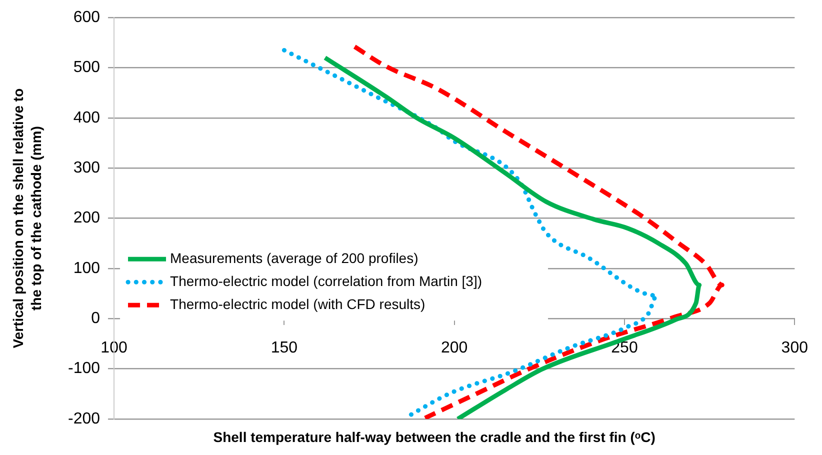 Image resolution: width=822 pixels, height=455 pixels. What do you see at coordinates (86, 117) in the screenshot?
I see `y-tick-label: 400` at bounding box center [86, 117].